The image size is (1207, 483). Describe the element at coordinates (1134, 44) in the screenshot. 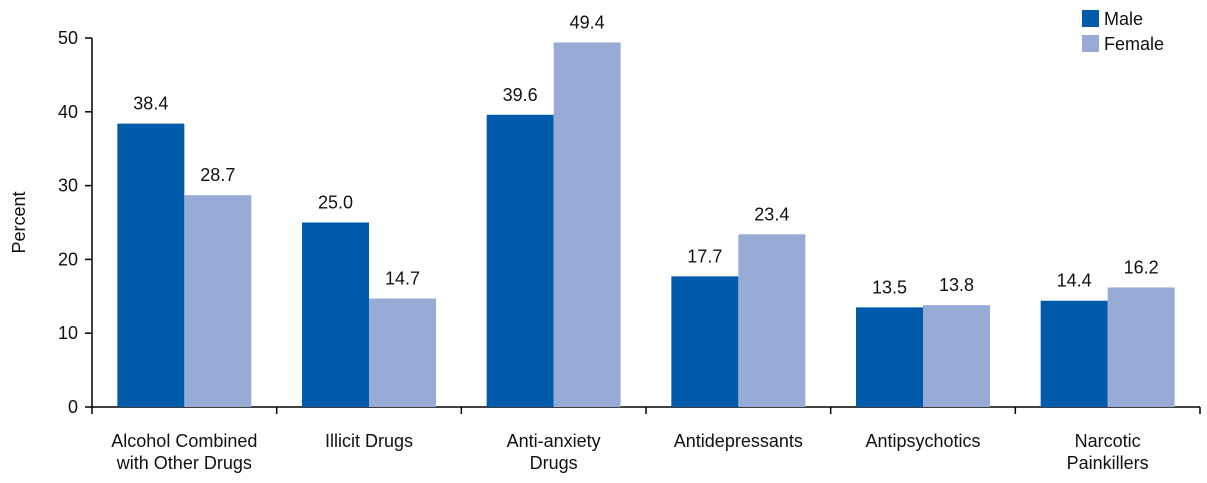

I see `legend-label: Female` at that location.